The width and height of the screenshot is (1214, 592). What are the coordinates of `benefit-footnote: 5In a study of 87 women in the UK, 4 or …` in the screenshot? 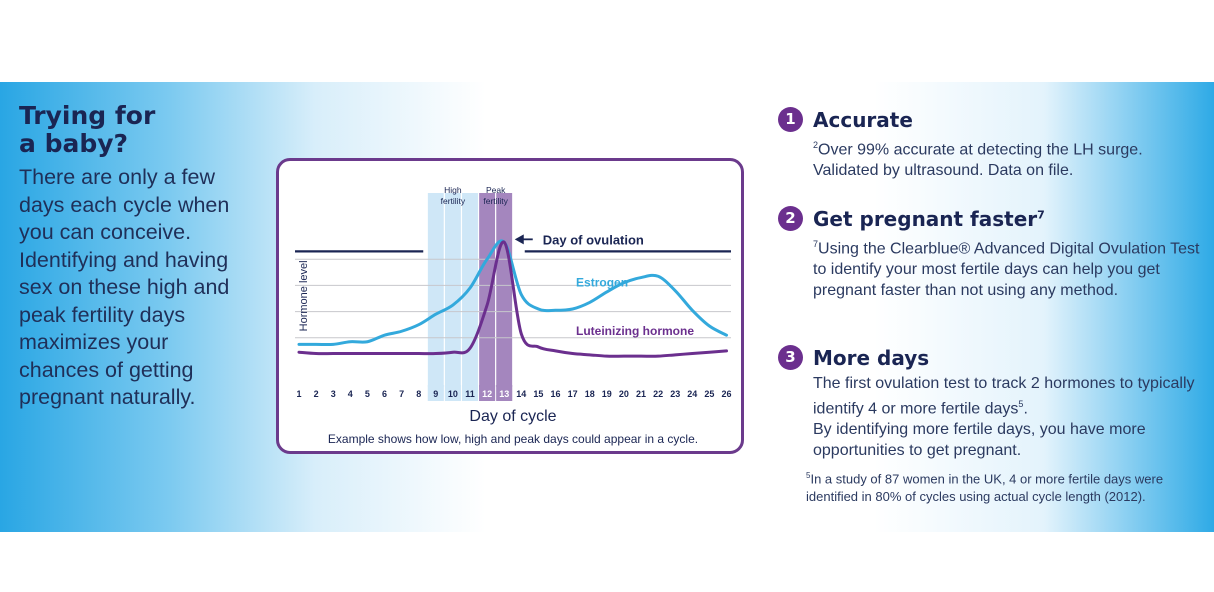 It's located at (985, 488).